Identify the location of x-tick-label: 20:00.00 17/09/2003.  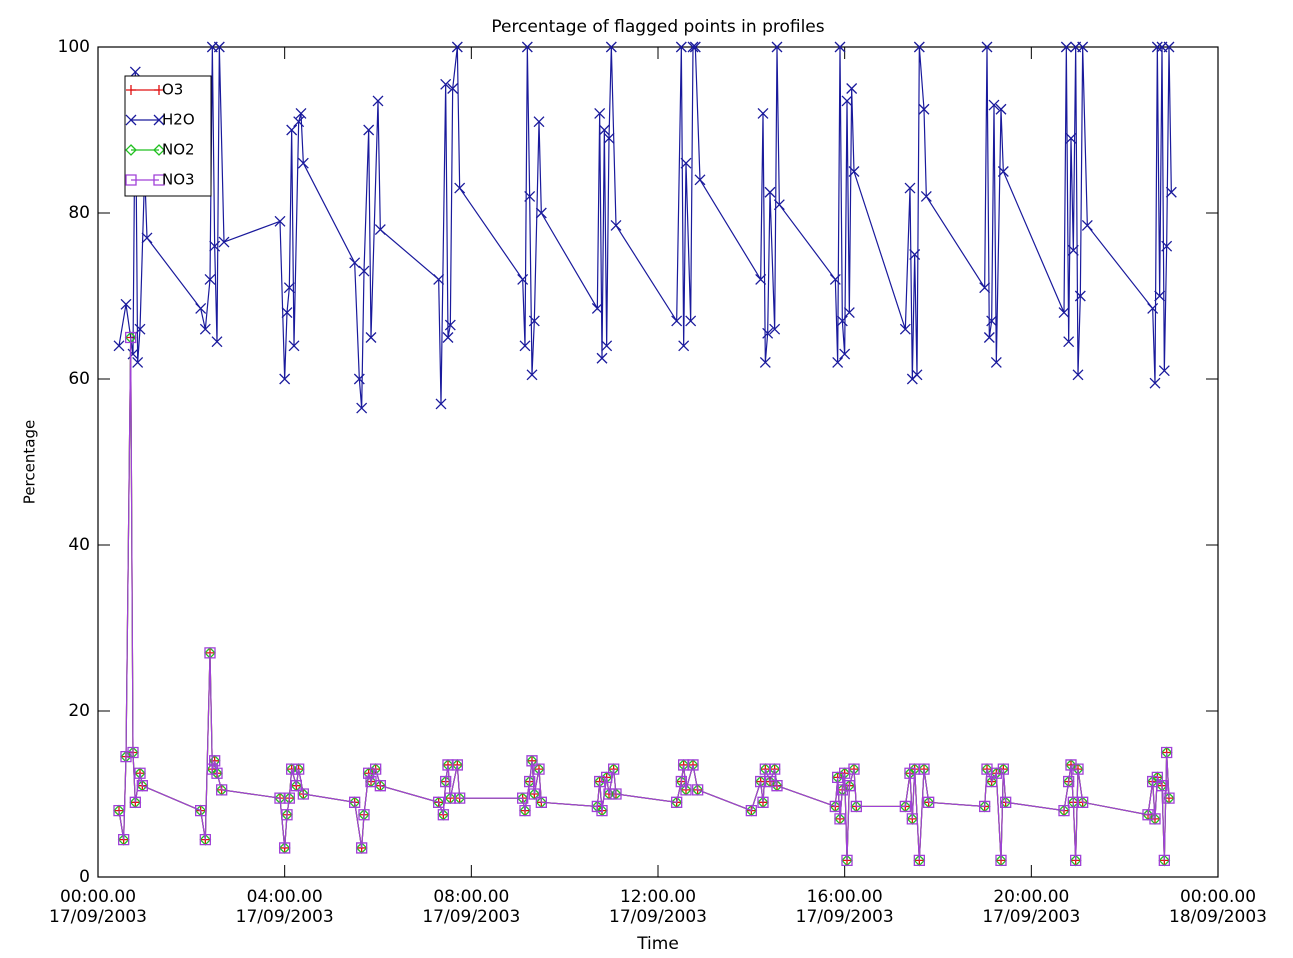
(1031, 907).